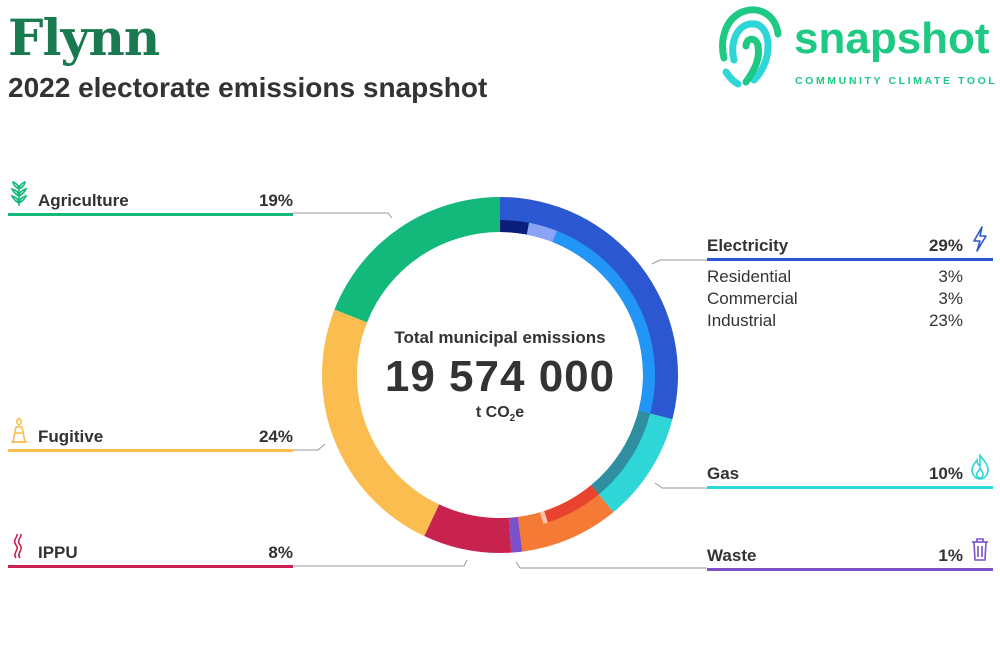  I want to click on segment-gas-sub, so click(621, 452).